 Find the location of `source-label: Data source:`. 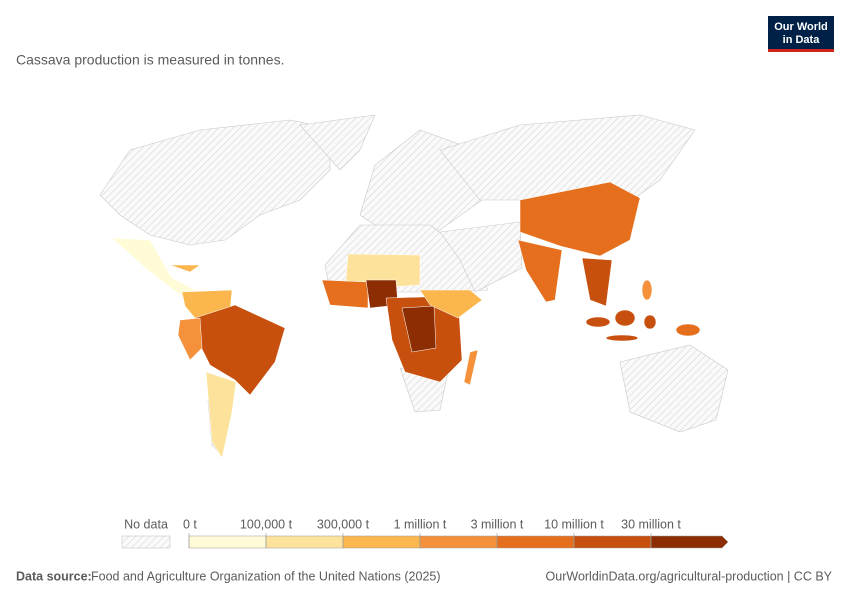

source-label: Data source: is located at coordinates (54, 576).